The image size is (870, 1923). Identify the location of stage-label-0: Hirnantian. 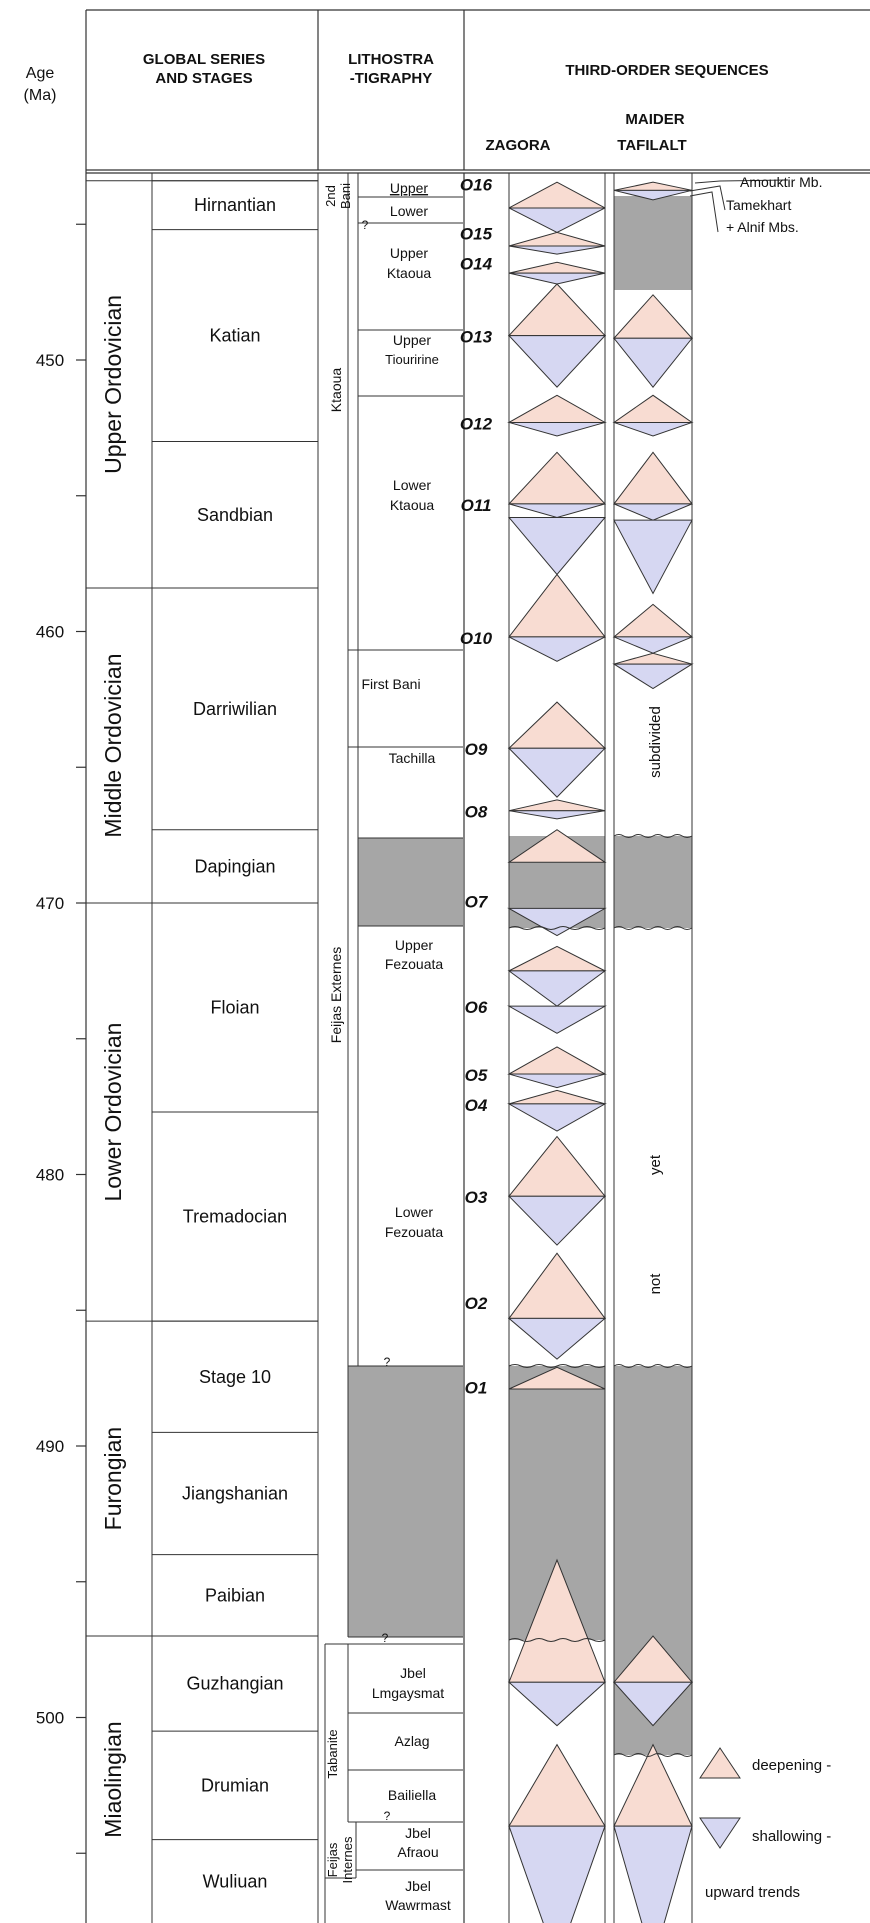
(235, 205).